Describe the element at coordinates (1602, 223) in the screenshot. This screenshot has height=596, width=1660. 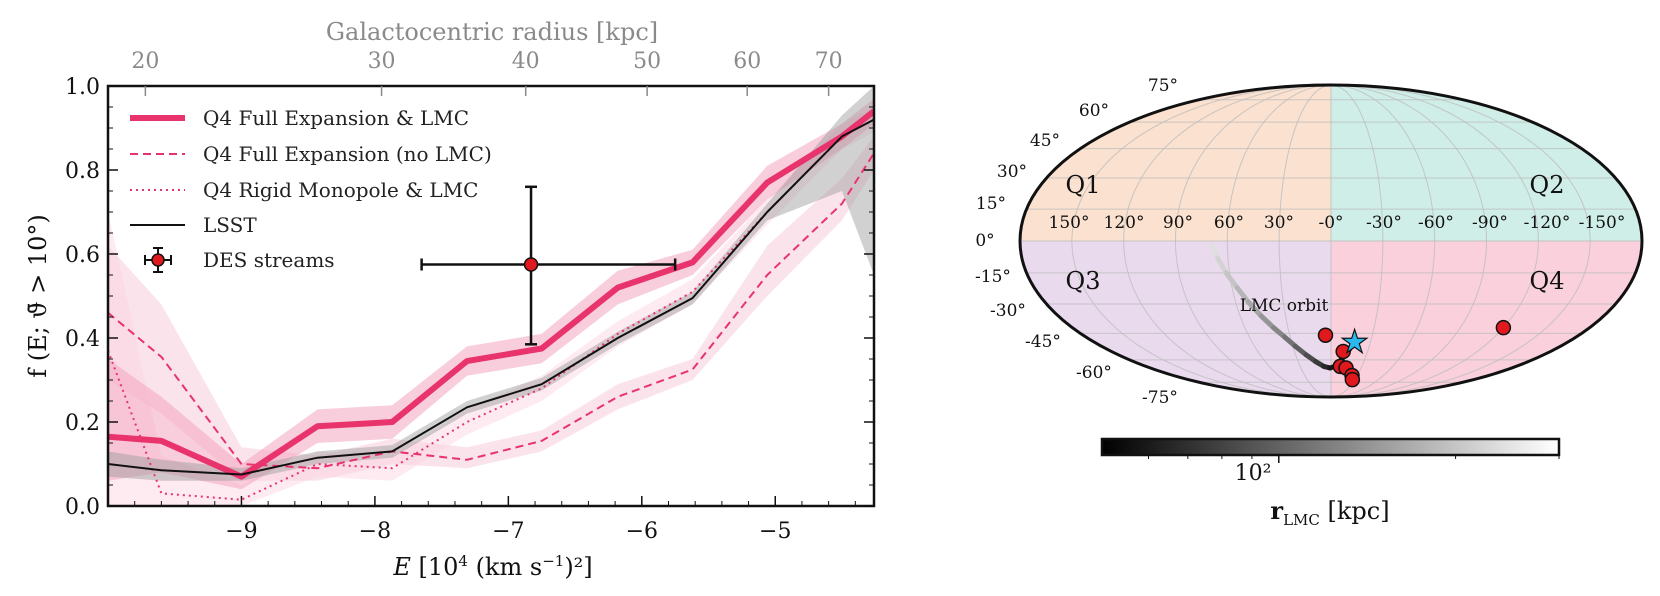
I see `lon-label: -150°` at that location.